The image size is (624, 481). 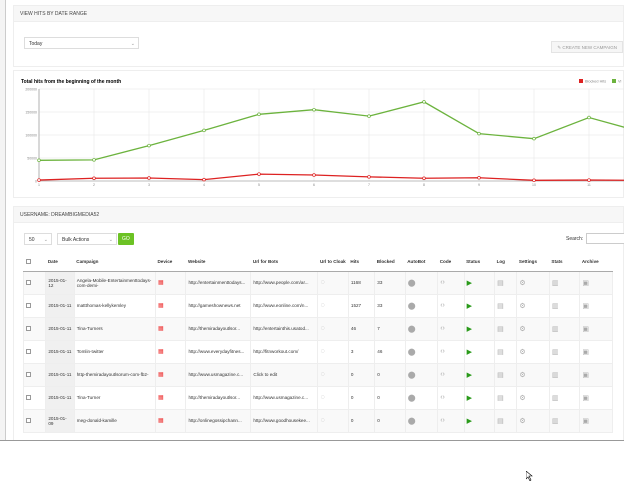 What do you see at coordinates (114, 328) in the screenshot?
I see `campaign-cell: Tina-Turners` at bounding box center [114, 328].